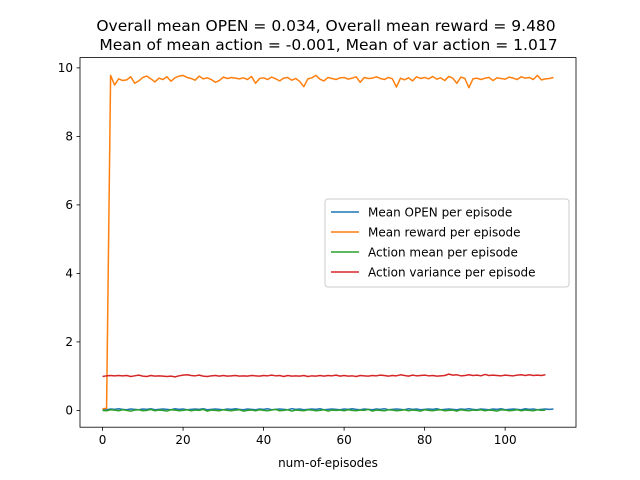  What do you see at coordinates (69, 137) in the screenshot?
I see `y-tick-label-4: 8` at bounding box center [69, 137].